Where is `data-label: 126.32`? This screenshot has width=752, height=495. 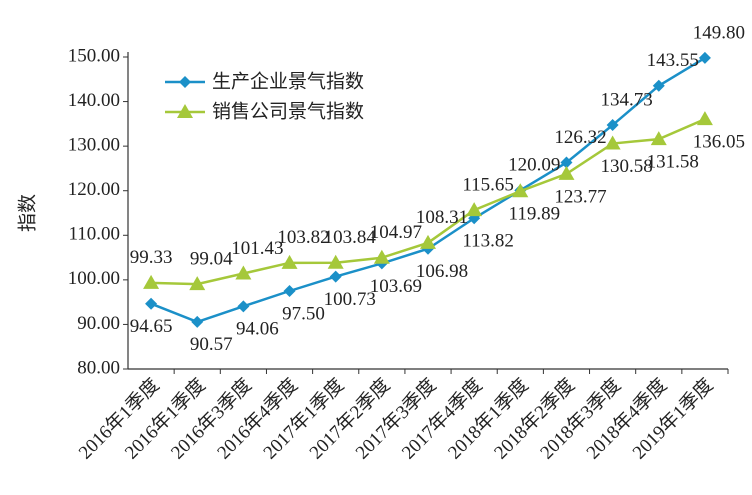
data-label: 126.32 is located at coordinates (580, 137).